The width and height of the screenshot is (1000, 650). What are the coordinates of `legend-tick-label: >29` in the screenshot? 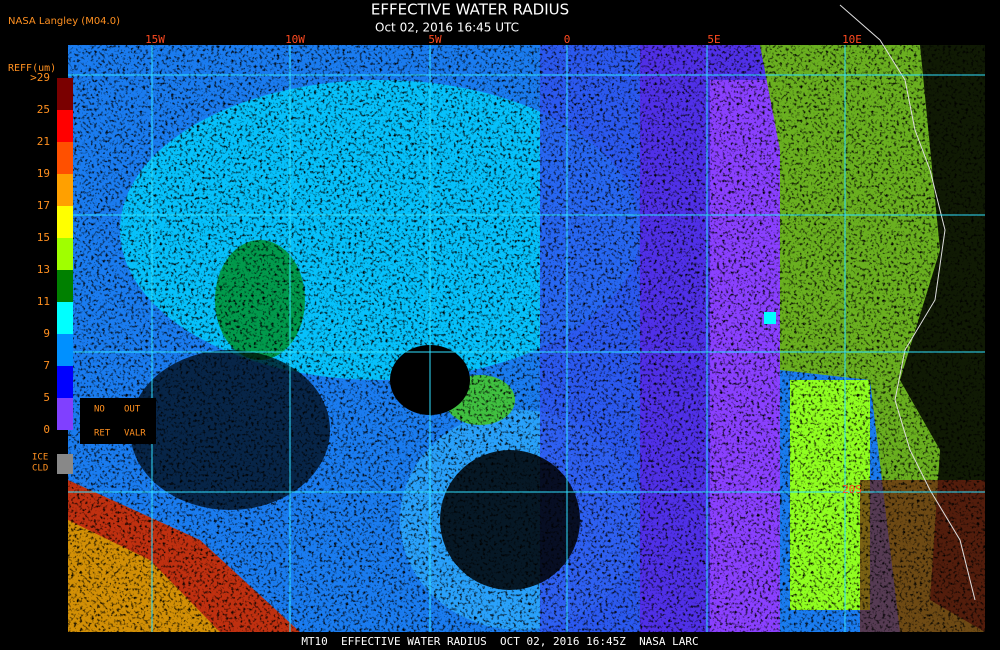 It's located at (40, 77).